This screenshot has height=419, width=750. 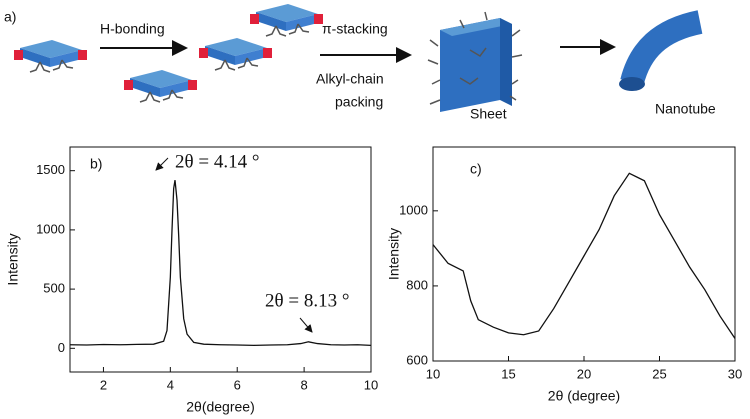 I want to click on x-tick-label: 20, so click(x=584, y=373).